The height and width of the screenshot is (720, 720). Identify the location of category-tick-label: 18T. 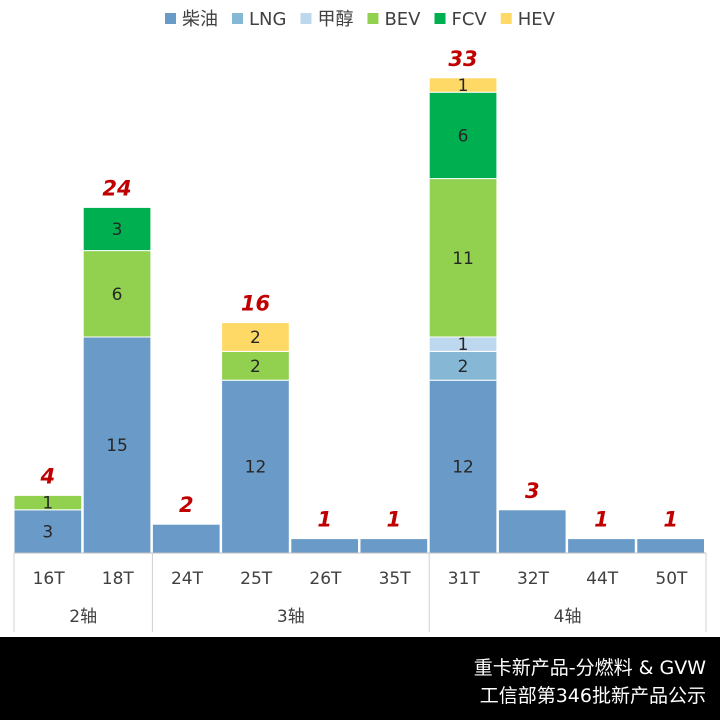
(118, 579).